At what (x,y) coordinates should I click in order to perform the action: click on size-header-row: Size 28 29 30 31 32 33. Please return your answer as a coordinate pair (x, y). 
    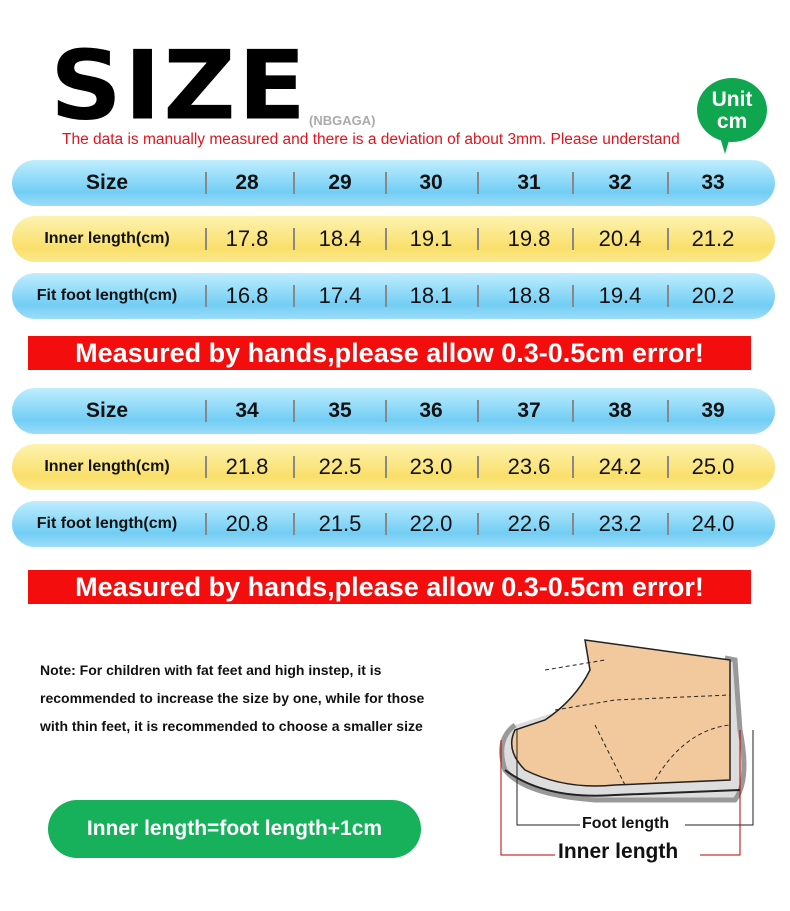
    Looking at the image, I should click on (393, 183).